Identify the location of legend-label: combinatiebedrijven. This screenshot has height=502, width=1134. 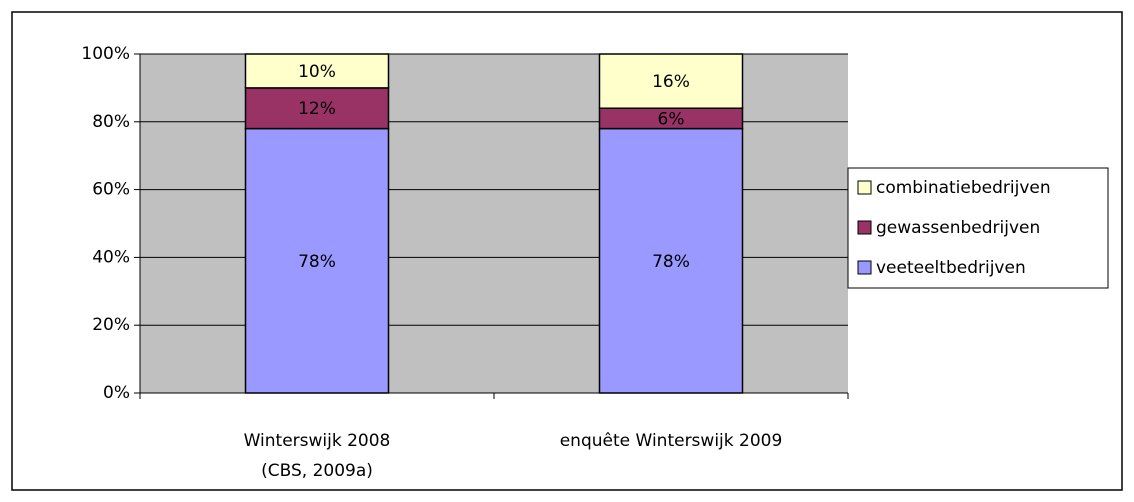
(963, 188).